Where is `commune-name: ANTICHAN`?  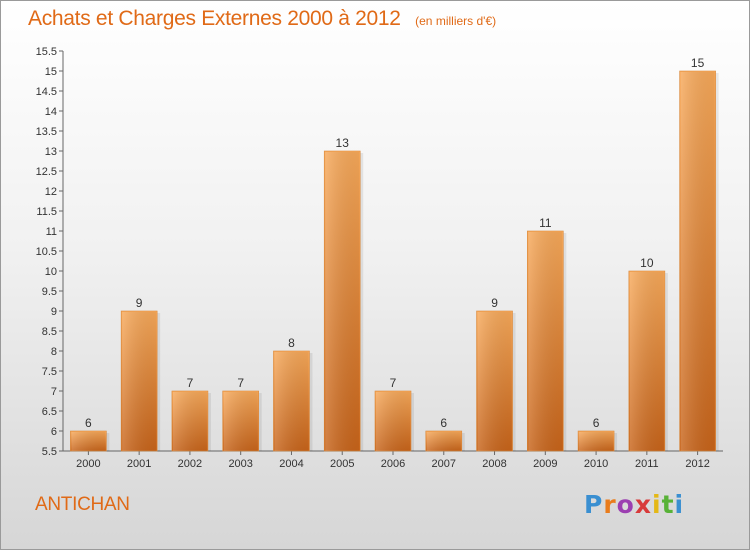
commune-name: ANTICHAN is located at coordinates (82, 504).